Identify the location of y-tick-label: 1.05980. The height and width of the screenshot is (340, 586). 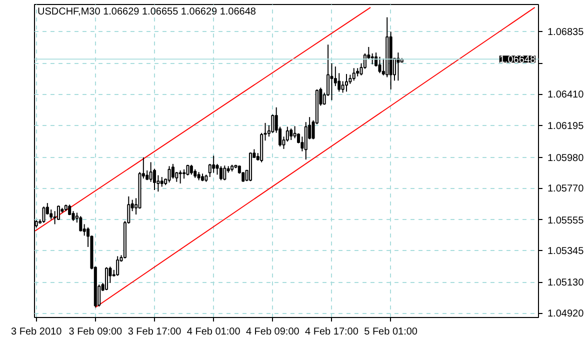
(566, 158).